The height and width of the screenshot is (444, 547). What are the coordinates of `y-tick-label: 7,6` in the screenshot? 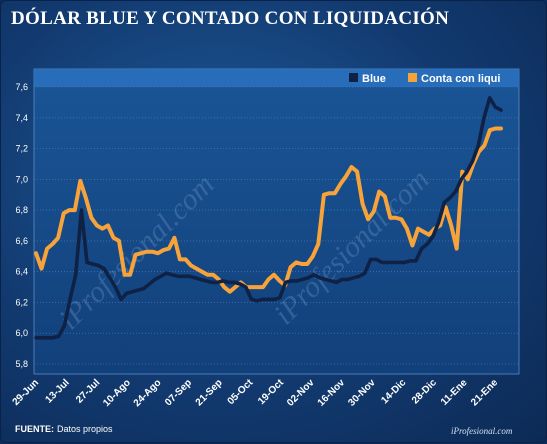 It's located at (21, 87).